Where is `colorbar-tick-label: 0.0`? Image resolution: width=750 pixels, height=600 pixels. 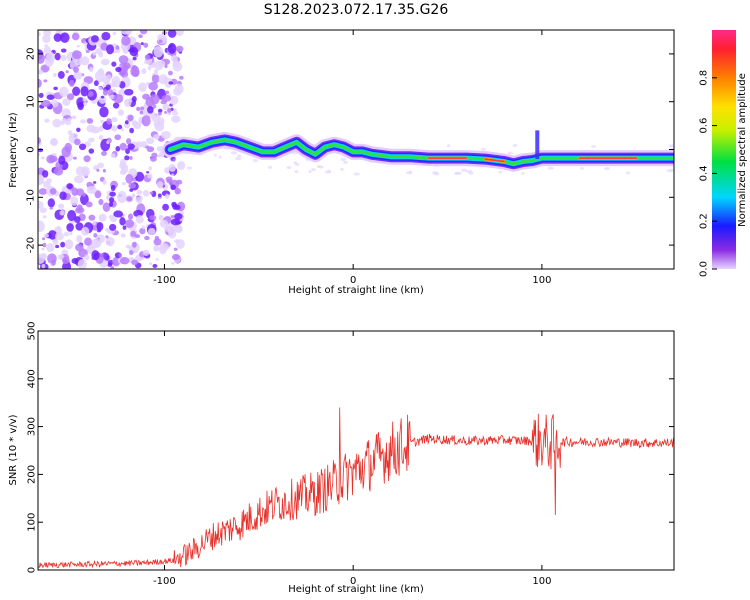
colorbar-tick-label: 0.0 is located at coordinates (704, 269).